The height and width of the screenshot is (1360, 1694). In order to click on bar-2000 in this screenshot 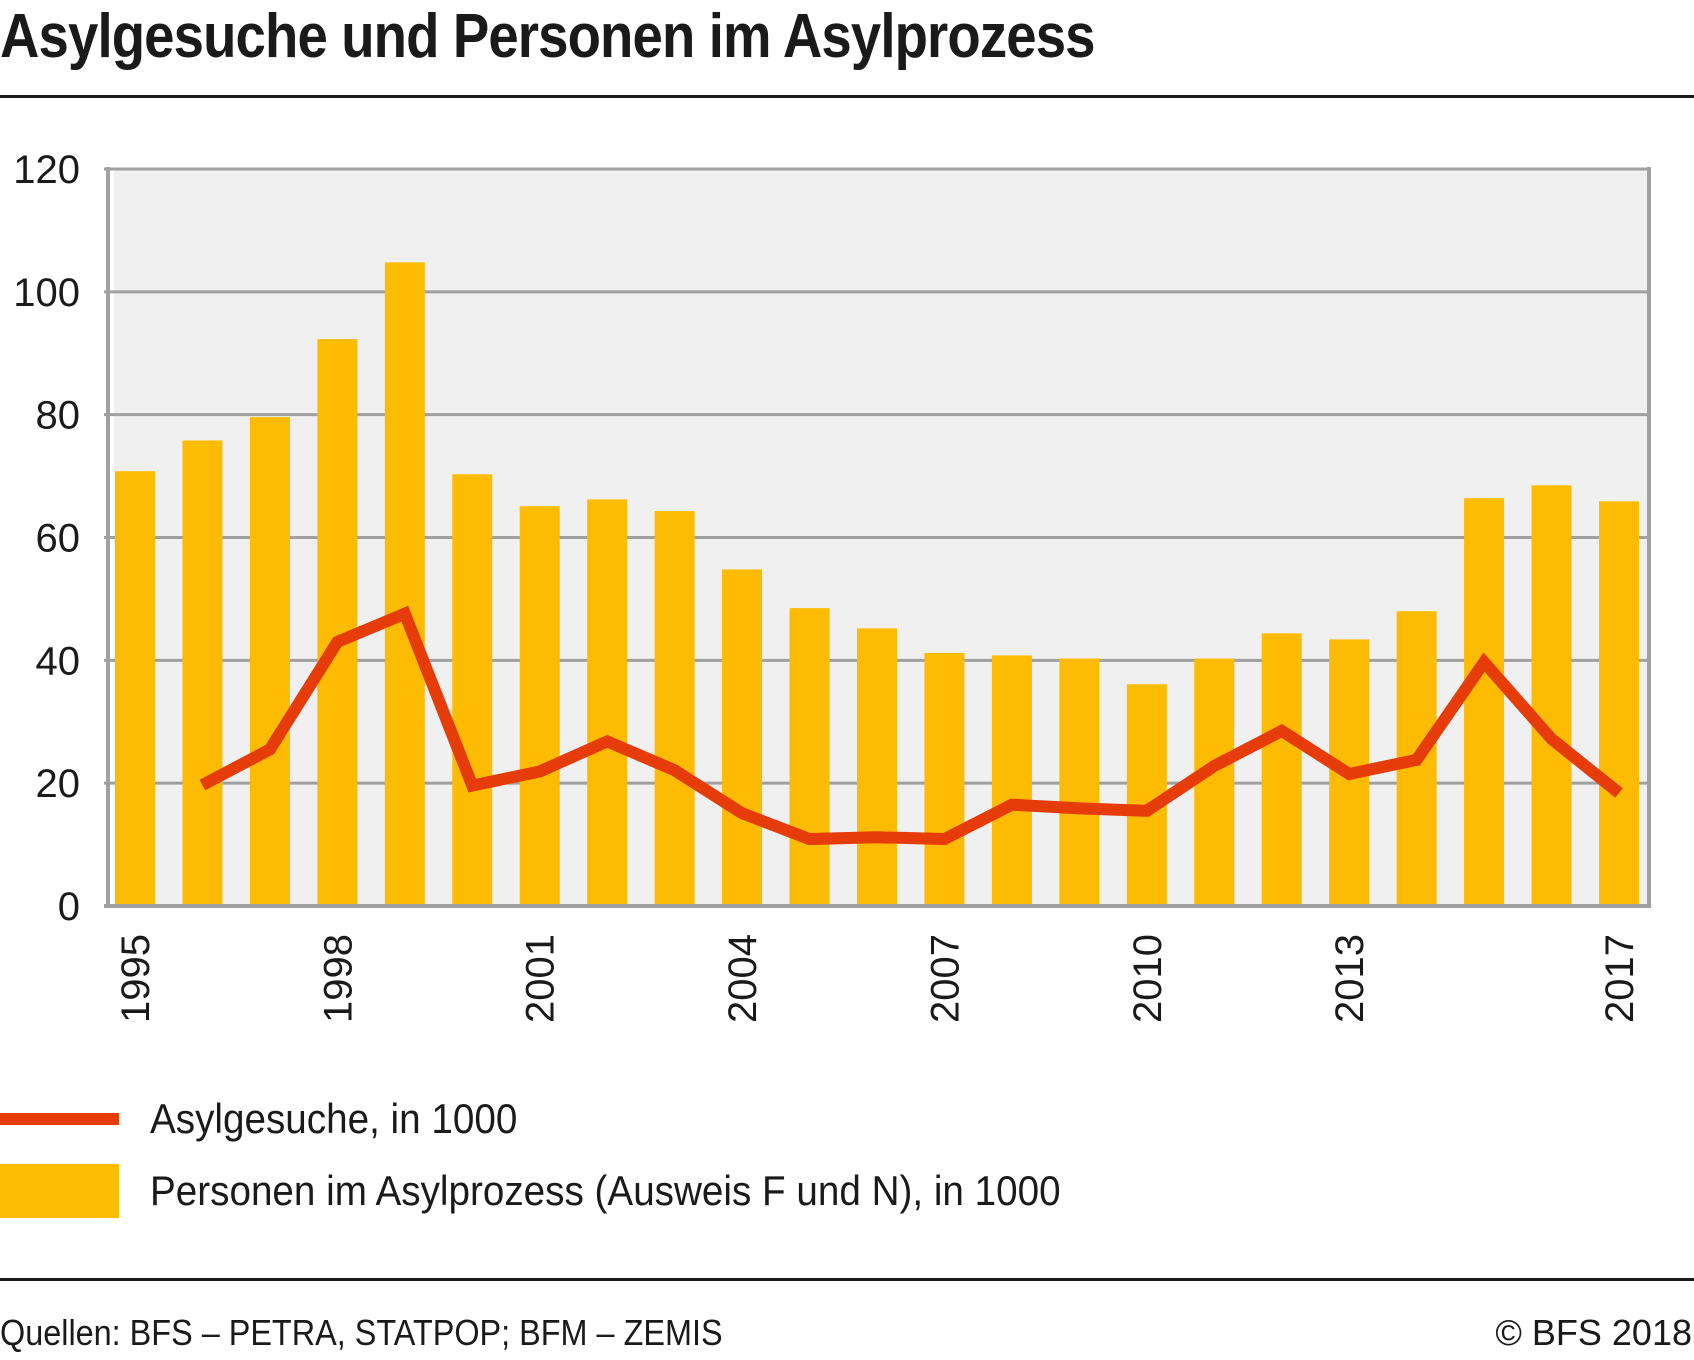, I will do `click(472, 690)`.